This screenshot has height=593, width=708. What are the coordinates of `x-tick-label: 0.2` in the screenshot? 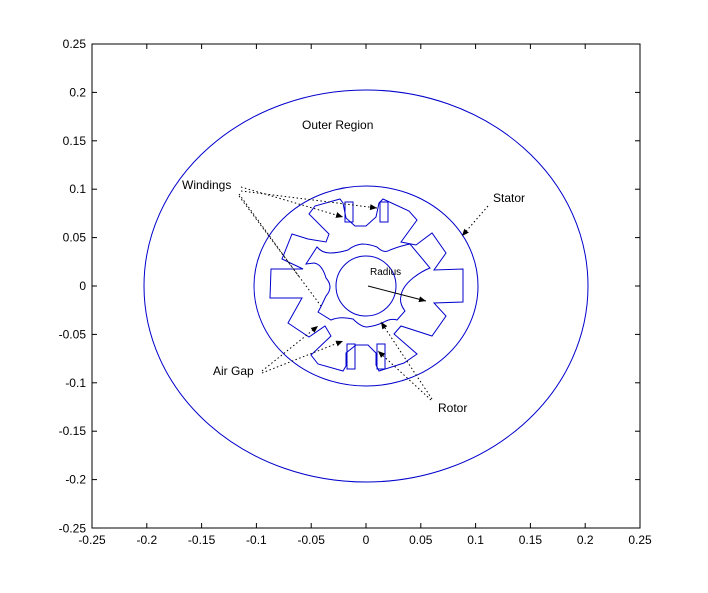 It's located at (585, 540).